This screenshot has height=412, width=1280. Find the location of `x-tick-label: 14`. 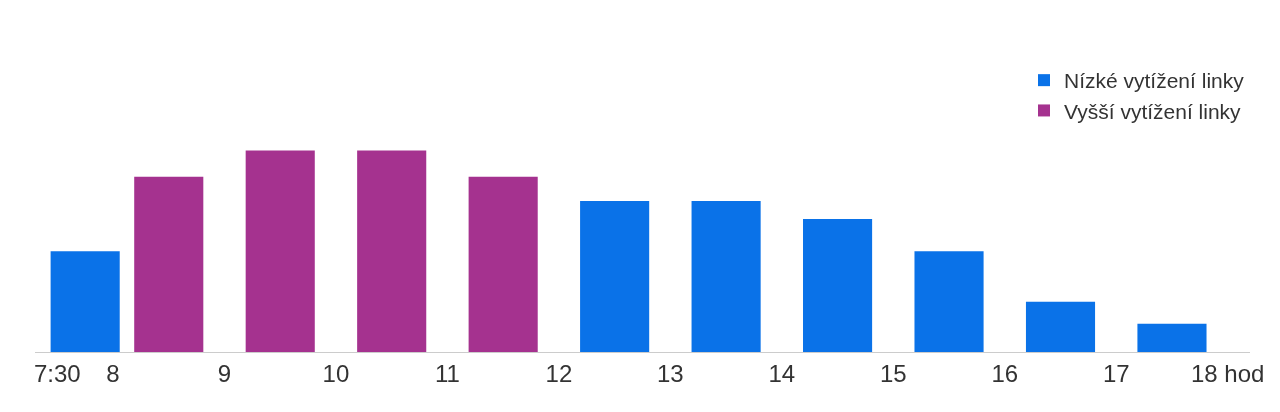

x-tick-label: 14 is located at coordinates (782, 373).